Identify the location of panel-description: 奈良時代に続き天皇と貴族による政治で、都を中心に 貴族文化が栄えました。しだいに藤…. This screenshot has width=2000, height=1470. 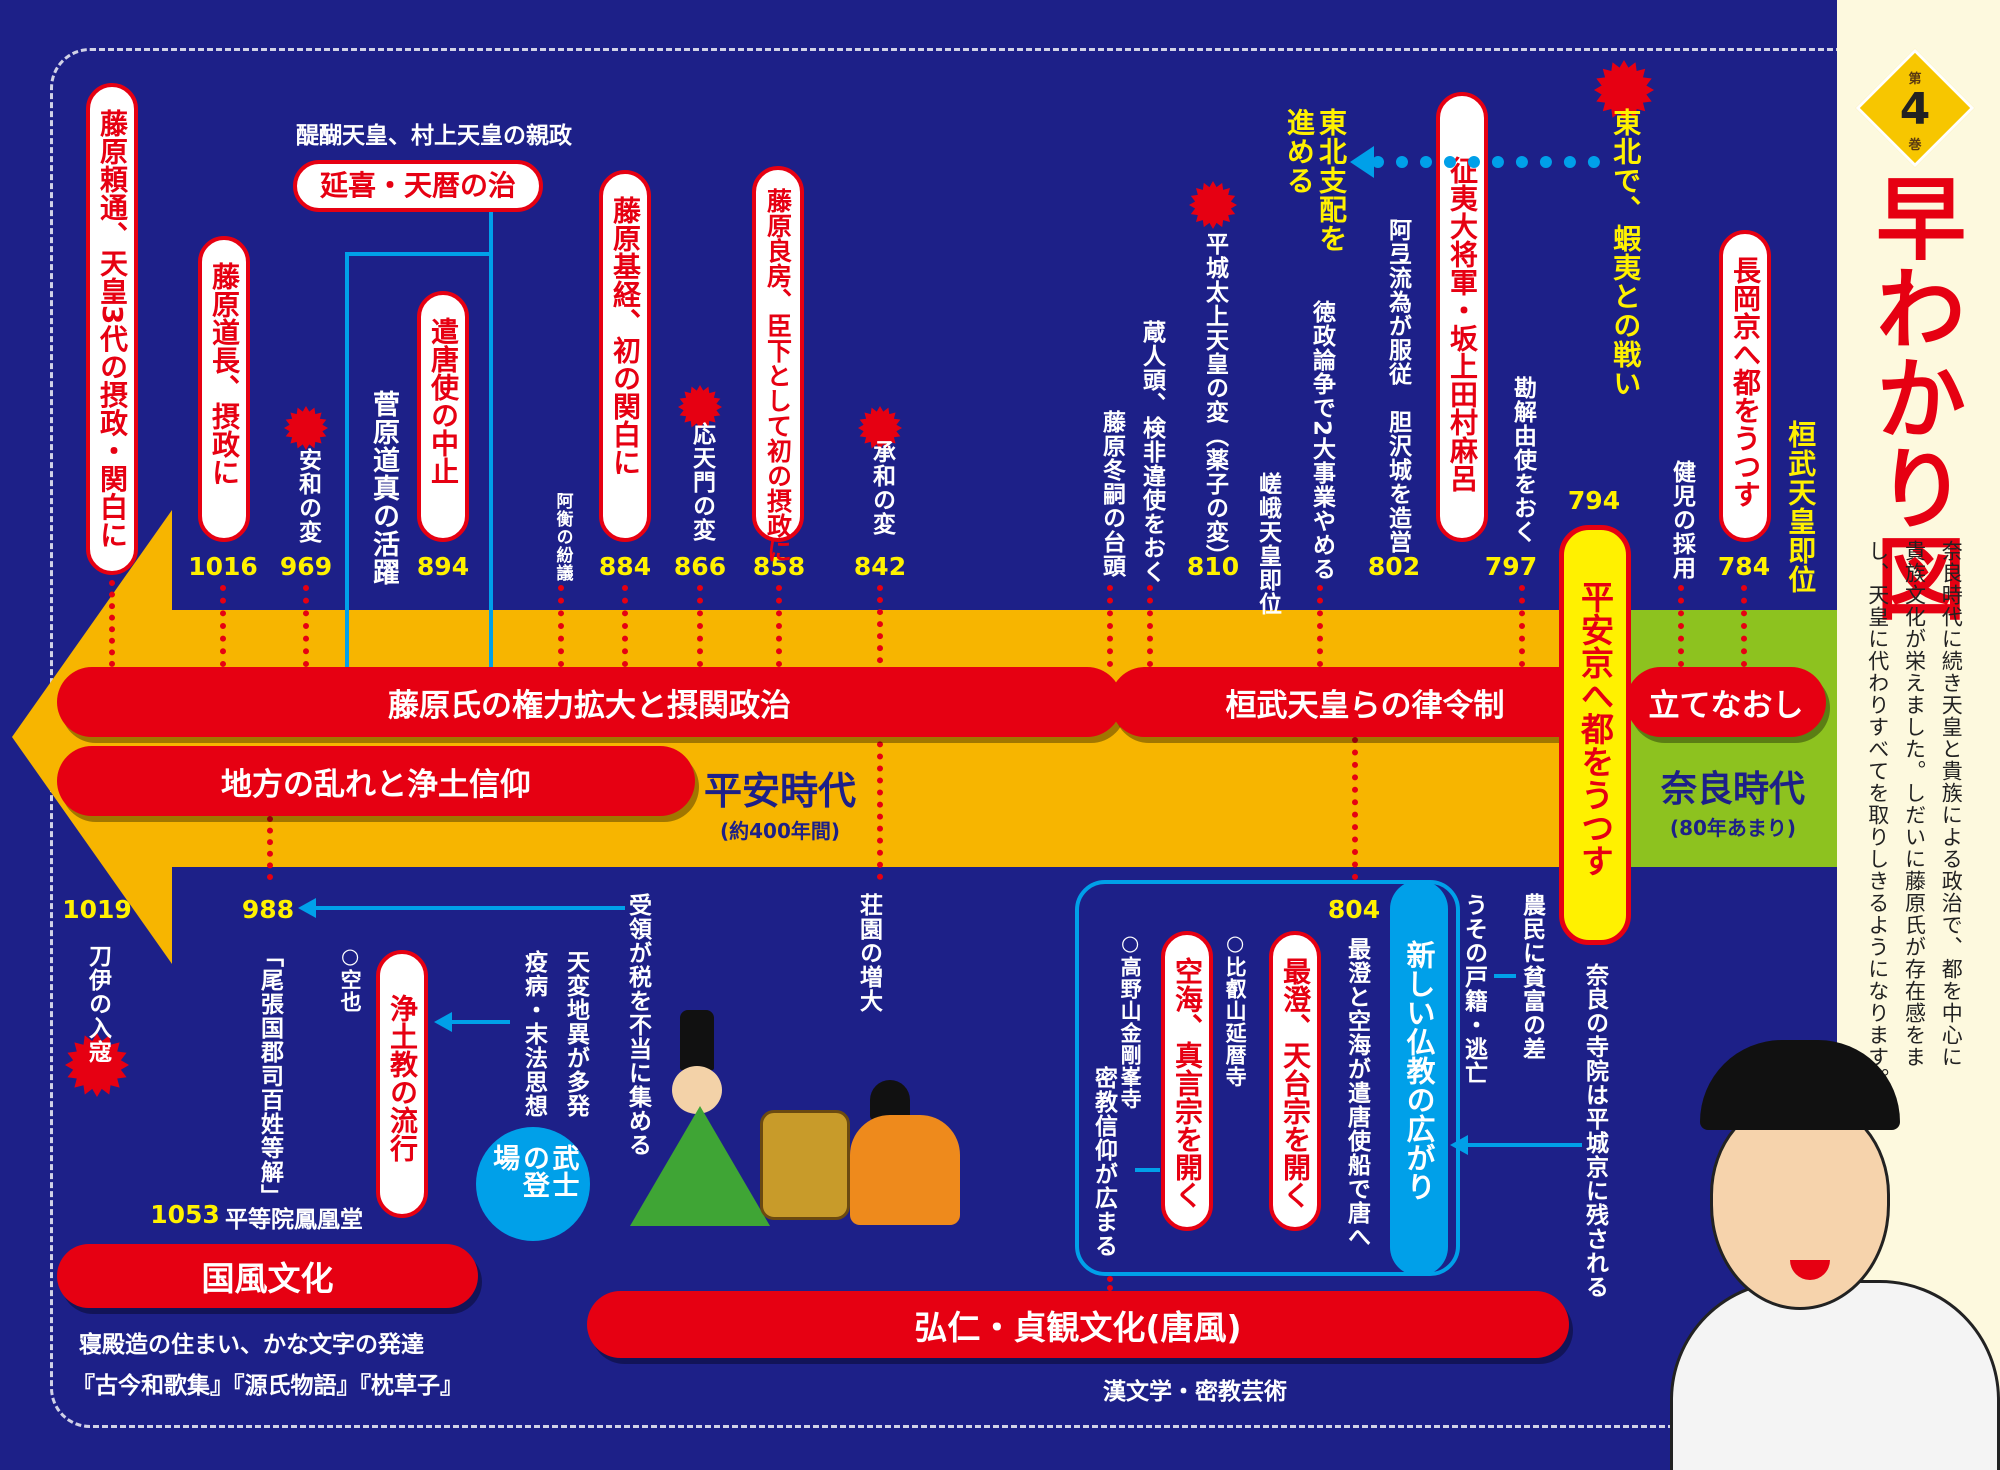
(1914, 815).